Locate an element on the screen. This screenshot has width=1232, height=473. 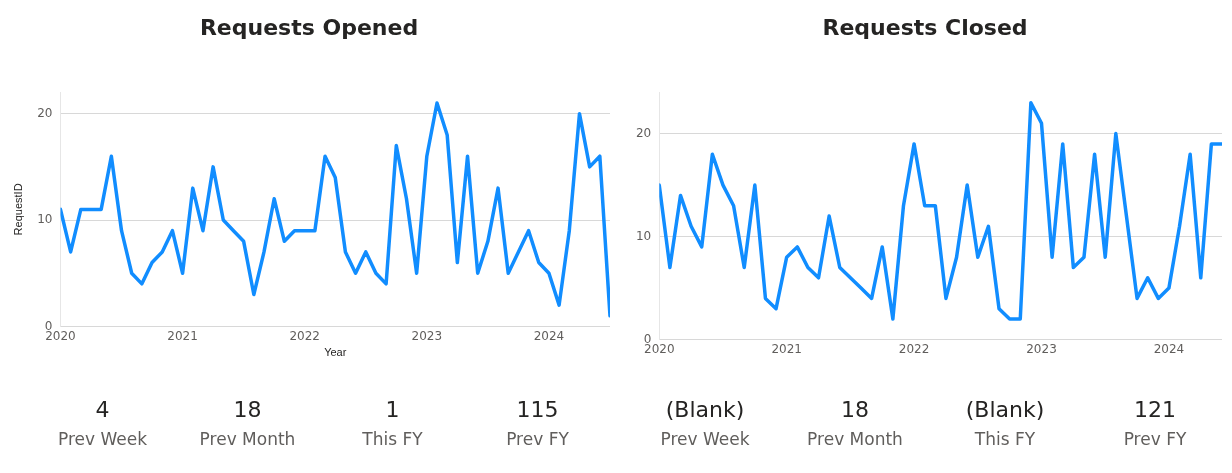
text: 4 is located at coordinates (102, 410).